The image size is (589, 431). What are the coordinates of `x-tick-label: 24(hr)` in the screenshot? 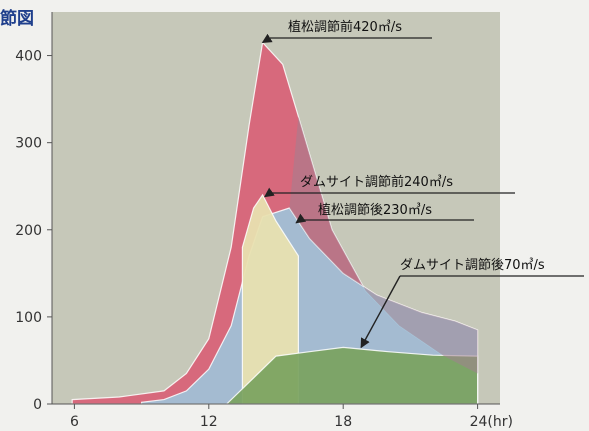 It's located at (491, 422).